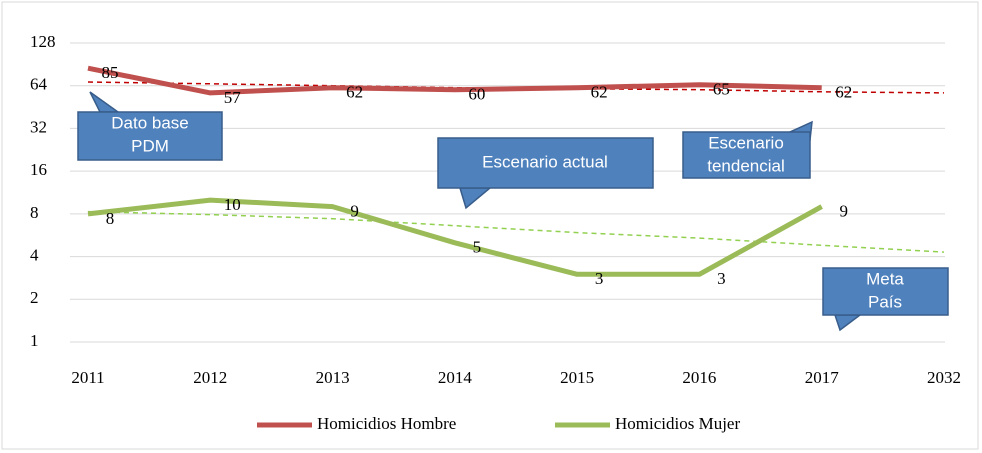 The height and width of the screenshot is (453, 982). Describe the element at coordinates (34, 297) in the screenshot. I see `y-tick-label: 2` at that location.